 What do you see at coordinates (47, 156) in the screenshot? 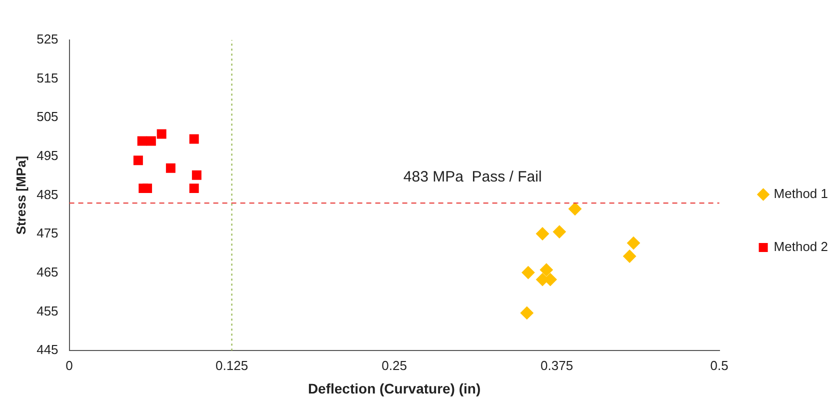
I see `y-tick-label: 495` at bounding box center [47, 156].